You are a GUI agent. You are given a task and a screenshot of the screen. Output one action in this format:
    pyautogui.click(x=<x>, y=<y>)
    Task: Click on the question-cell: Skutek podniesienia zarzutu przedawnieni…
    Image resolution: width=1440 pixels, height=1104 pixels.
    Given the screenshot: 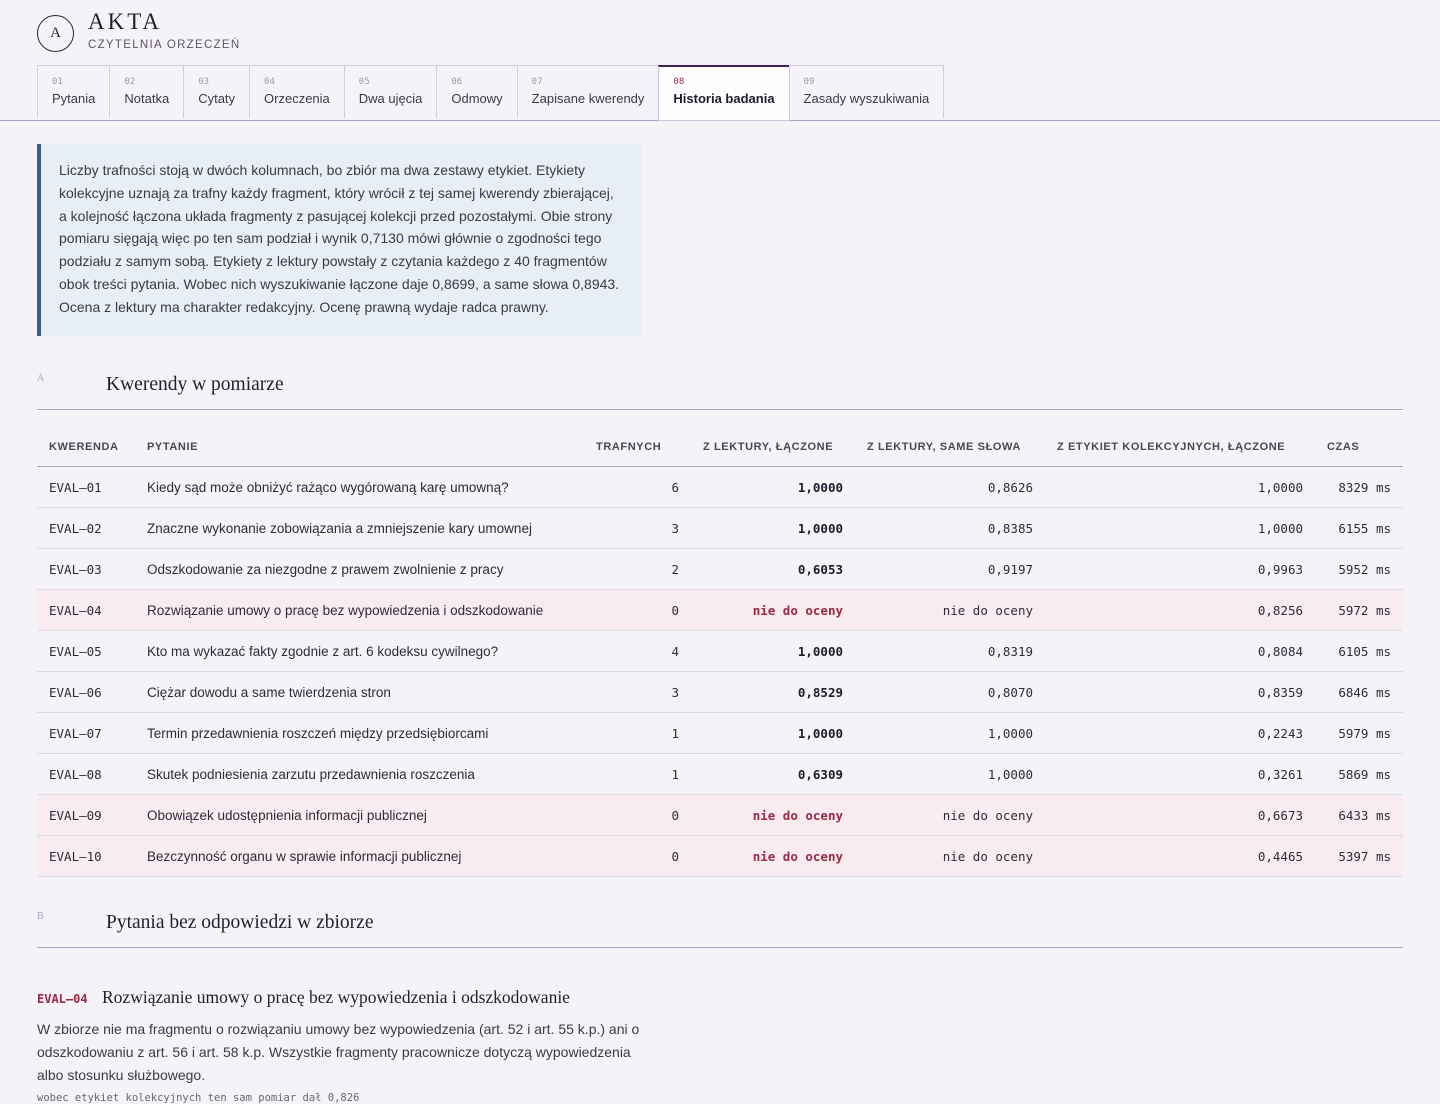 What is the action you would take?
    pyautogui.click(x=359, y=774)
    